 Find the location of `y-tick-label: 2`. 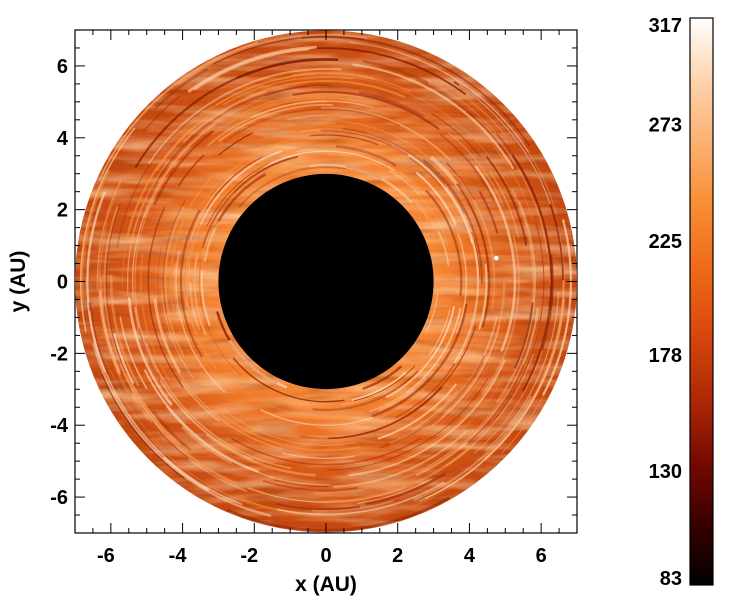

y-tick-label: 2 is located at coordinates (62, 211).